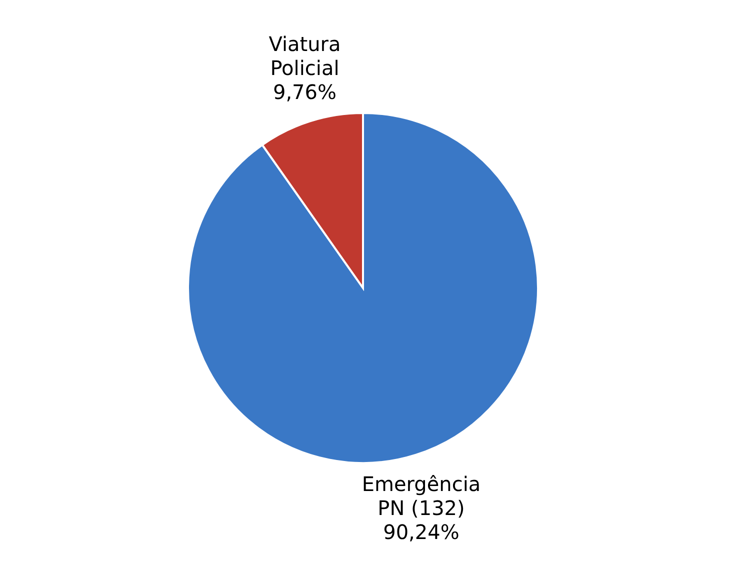  I want to click on slice-label: Emergência PN (132), so click(421, 496).